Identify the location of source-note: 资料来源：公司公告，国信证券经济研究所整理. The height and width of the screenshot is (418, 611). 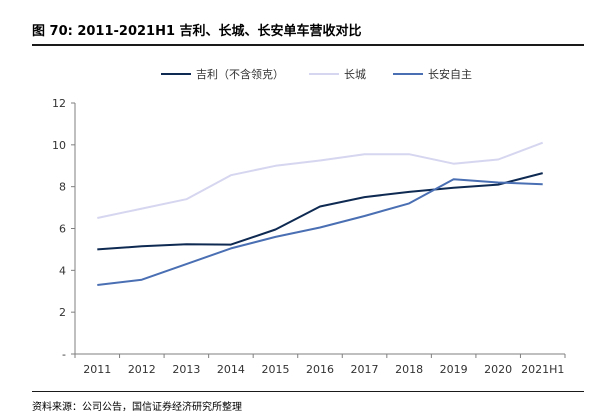
(137, 407).